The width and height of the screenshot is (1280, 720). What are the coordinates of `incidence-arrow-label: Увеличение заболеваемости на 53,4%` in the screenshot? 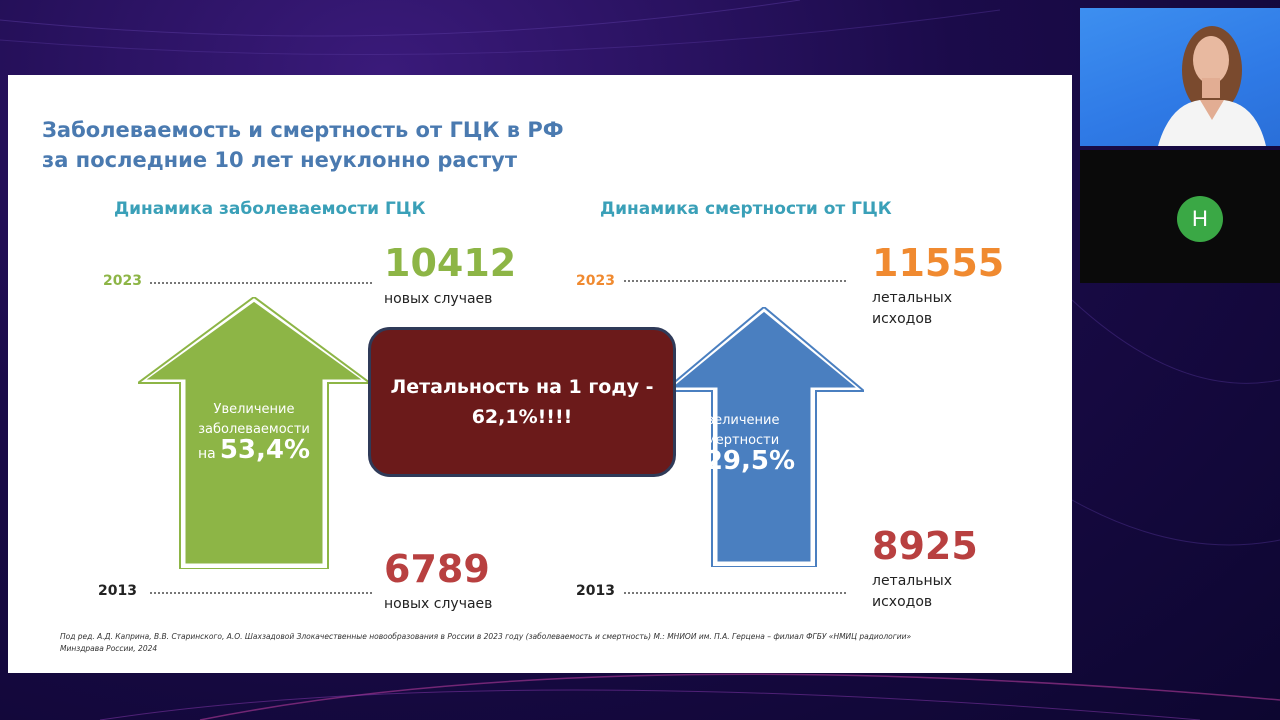 It's located at (254, 432).